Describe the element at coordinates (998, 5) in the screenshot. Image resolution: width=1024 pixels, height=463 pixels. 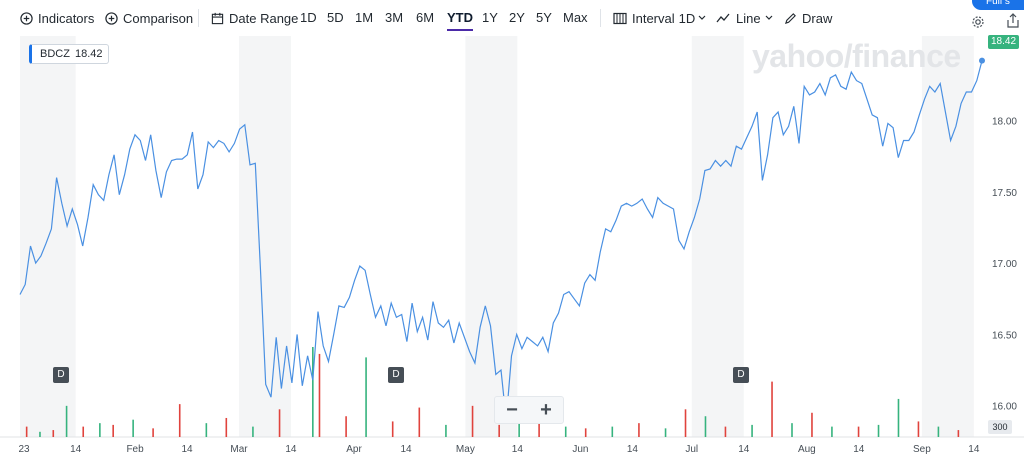
I see `fullscreen-button: Full s` at that location.